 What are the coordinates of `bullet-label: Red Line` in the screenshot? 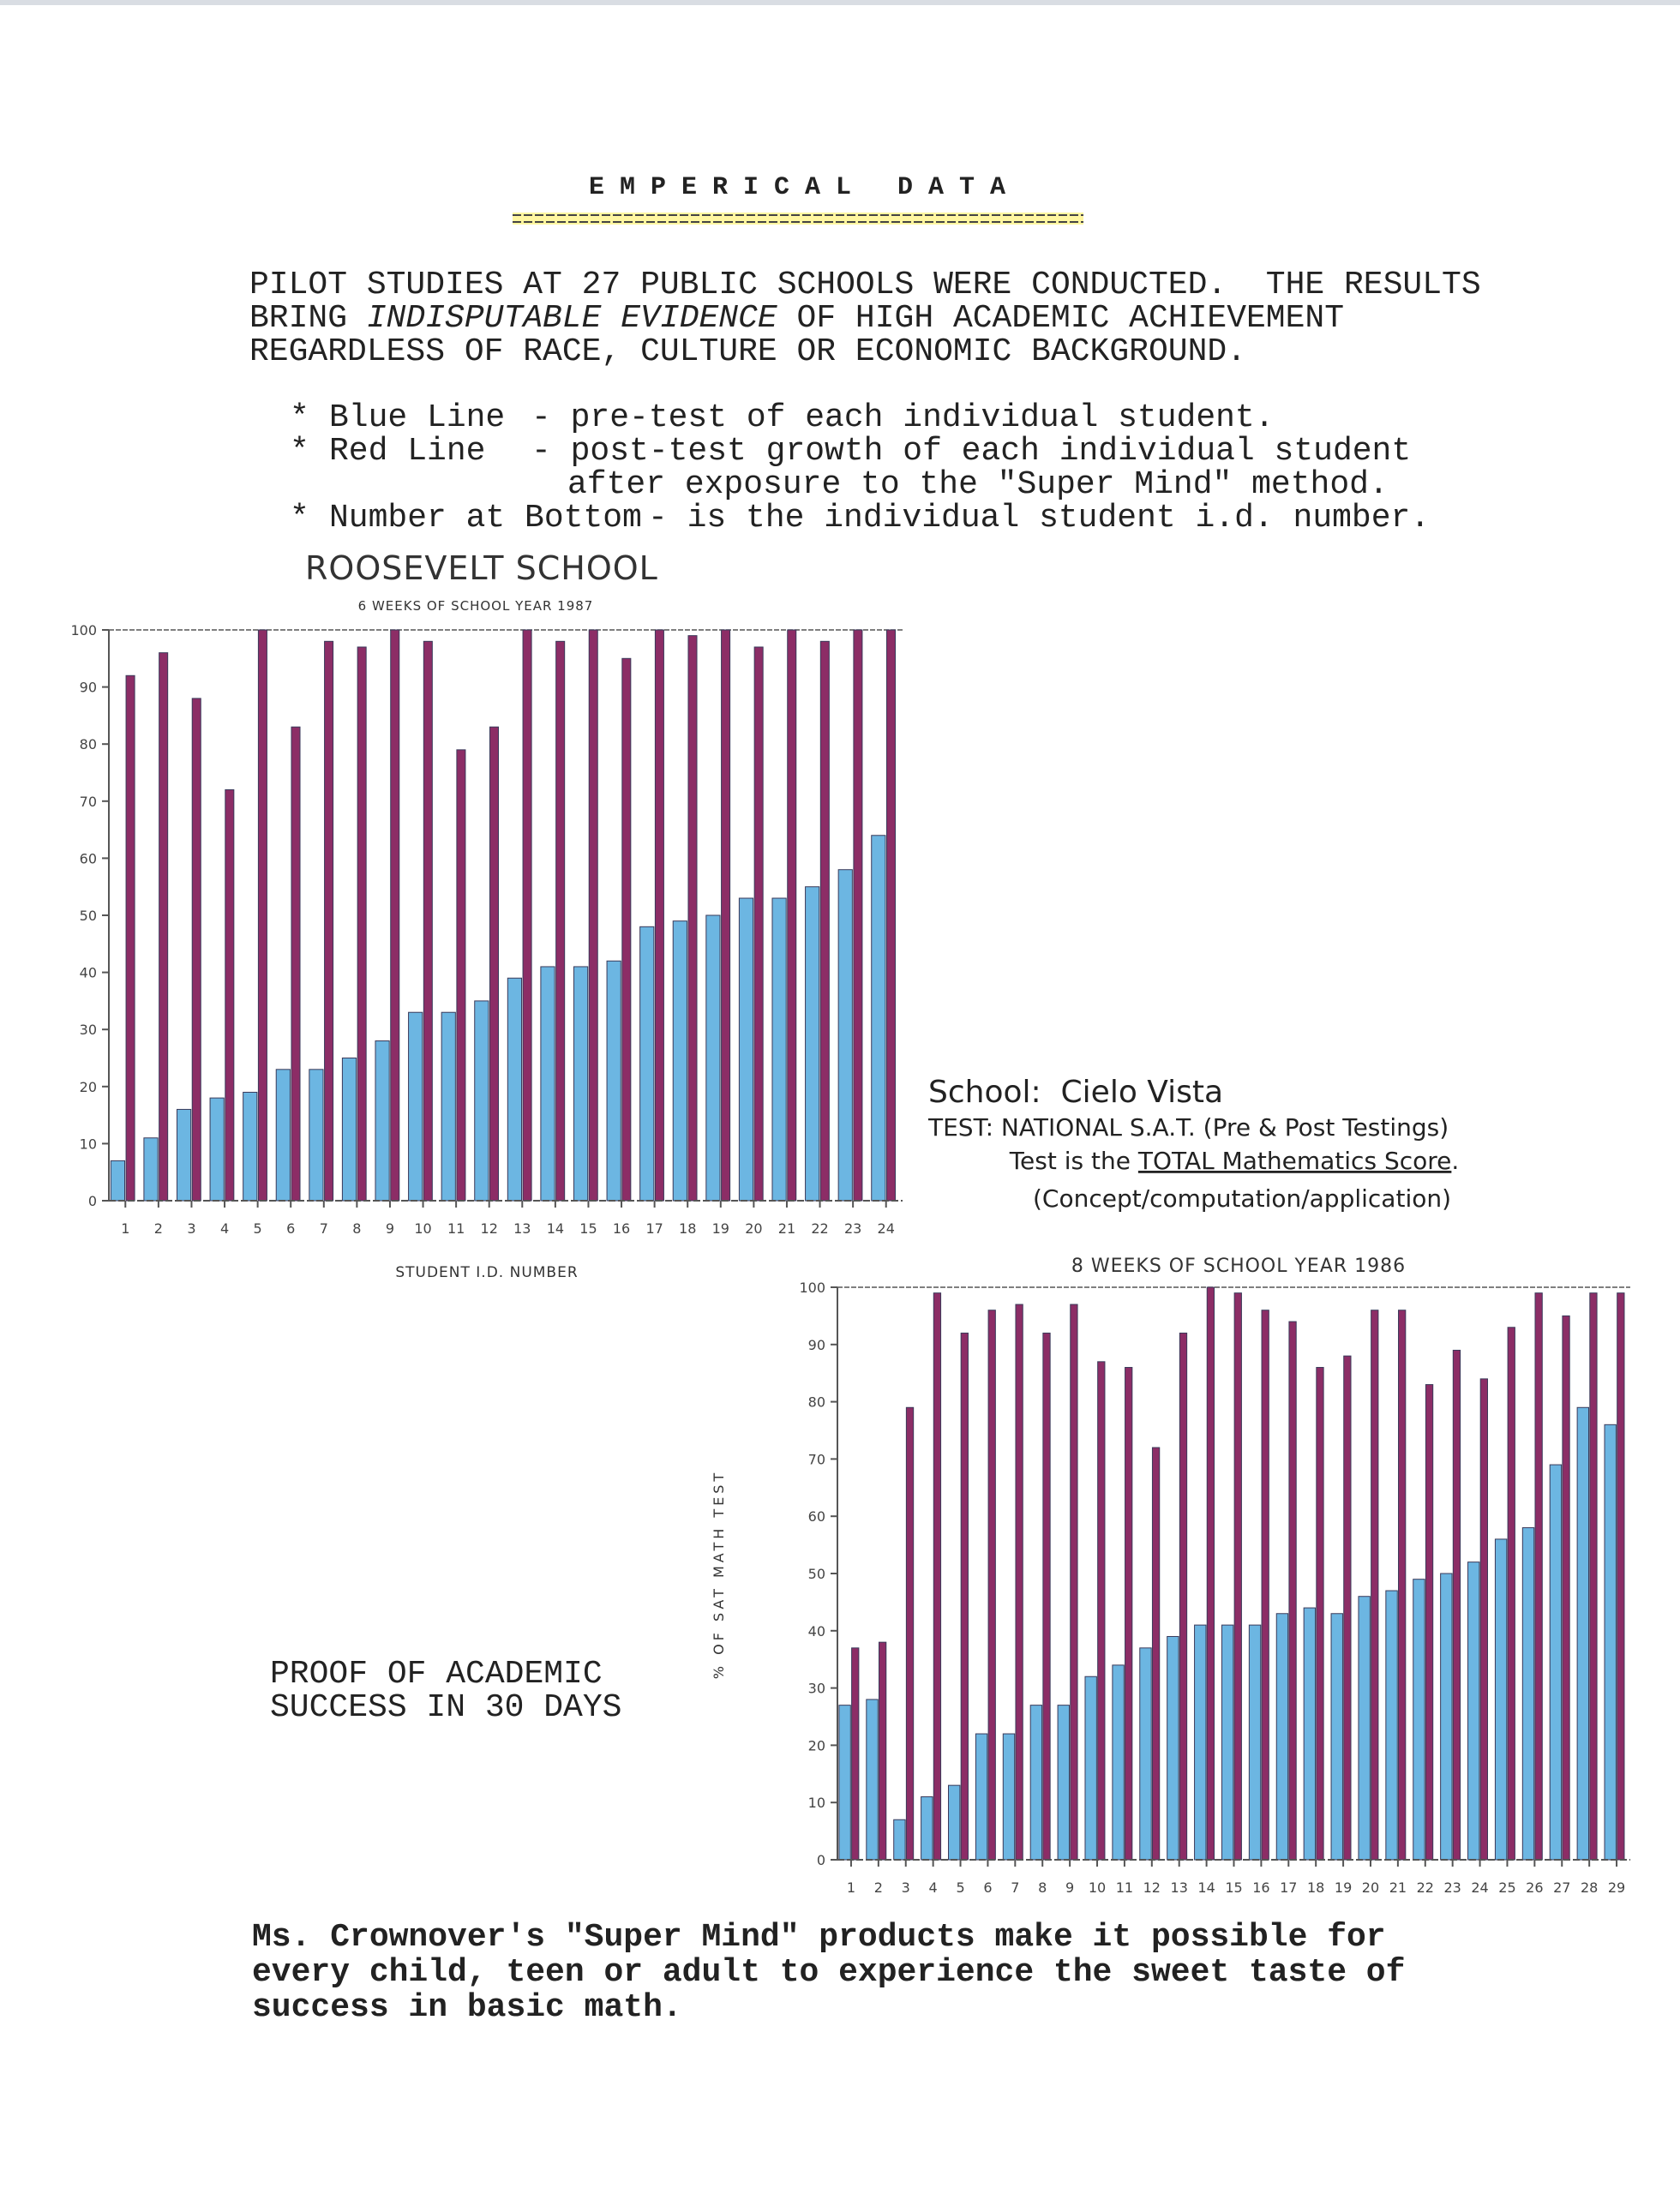 It's located at (407, 451).